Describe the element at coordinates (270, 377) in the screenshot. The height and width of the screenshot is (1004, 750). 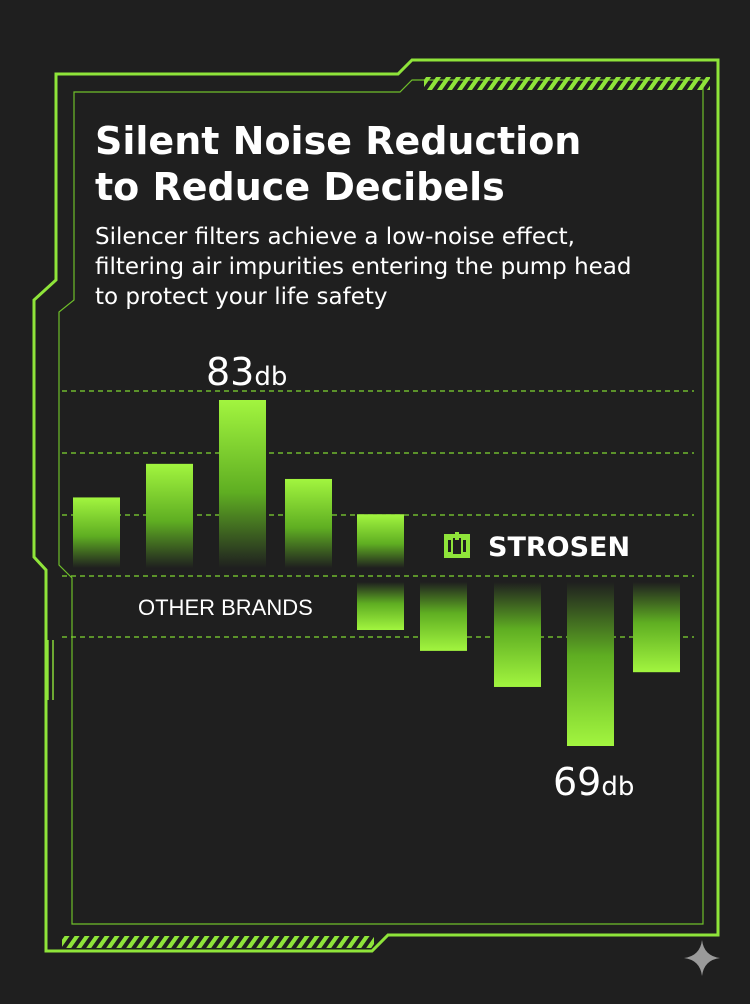
I see `annotation-83-unit: db` at that location.